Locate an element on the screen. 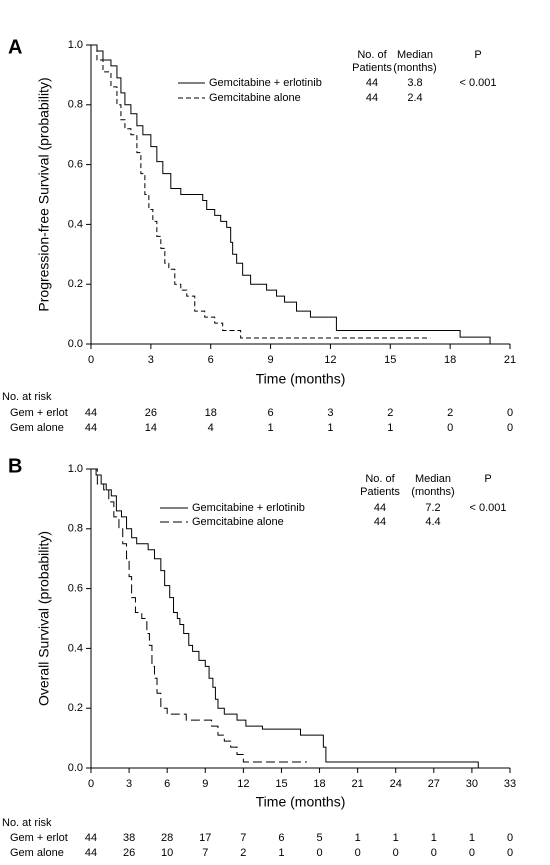 The width and height of the screenshot is (550, 865). y-axis-label: Overall Survival (probability) is located at coordinates (44, 618).